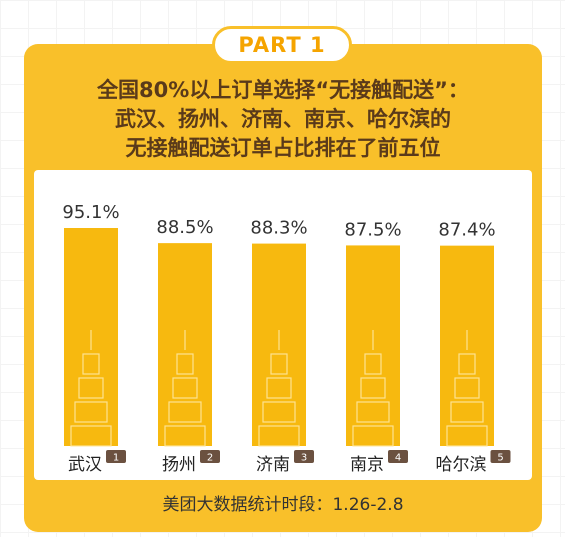 The width and height of the screenshot is (565, 537). I want to click on category-label: 南京, so click(367, 465).